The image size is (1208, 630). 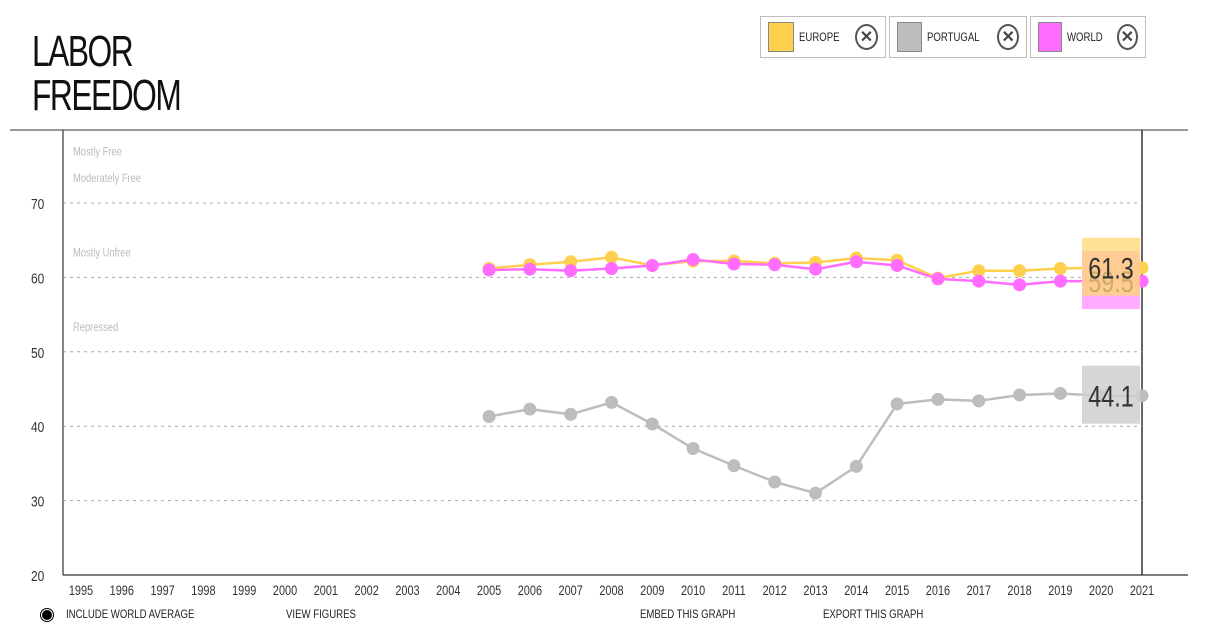 I want to click on x-tick-label: 2002, so click(x=367, y=591).